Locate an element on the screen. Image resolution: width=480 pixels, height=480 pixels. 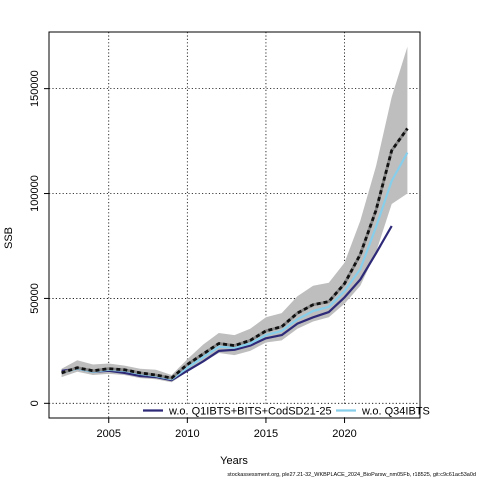
x-tick-label-2010: 2010 is located at coordinates (187, 434).